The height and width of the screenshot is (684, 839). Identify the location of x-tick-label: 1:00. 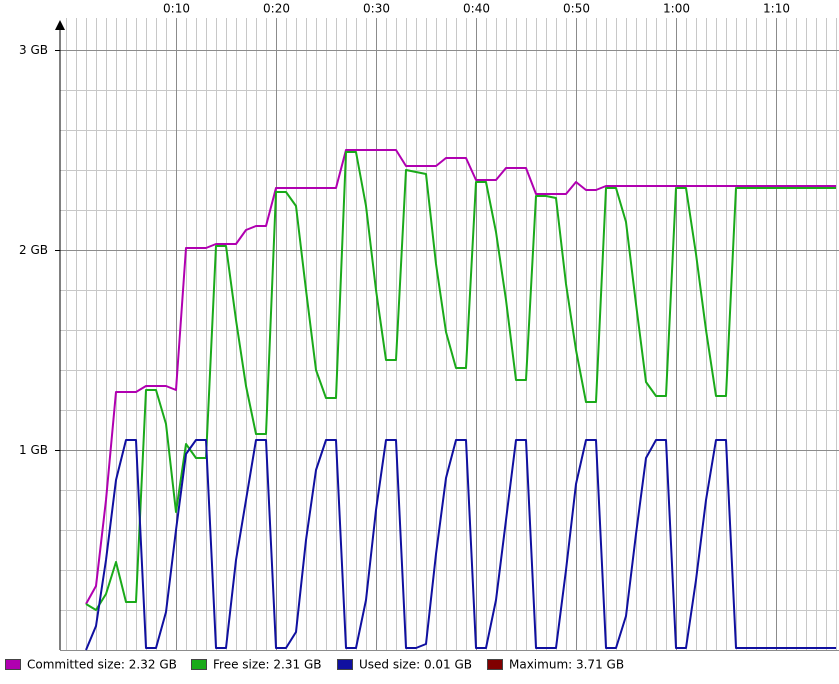
(676, 9).